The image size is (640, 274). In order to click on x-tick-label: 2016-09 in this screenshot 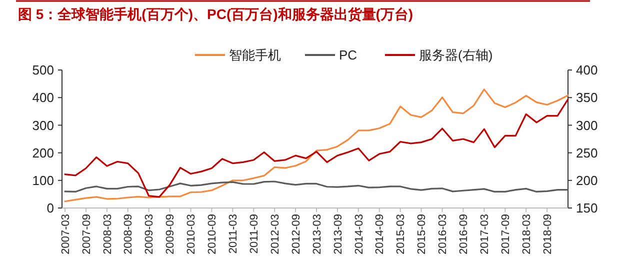, I will do `click(464, 234)`.